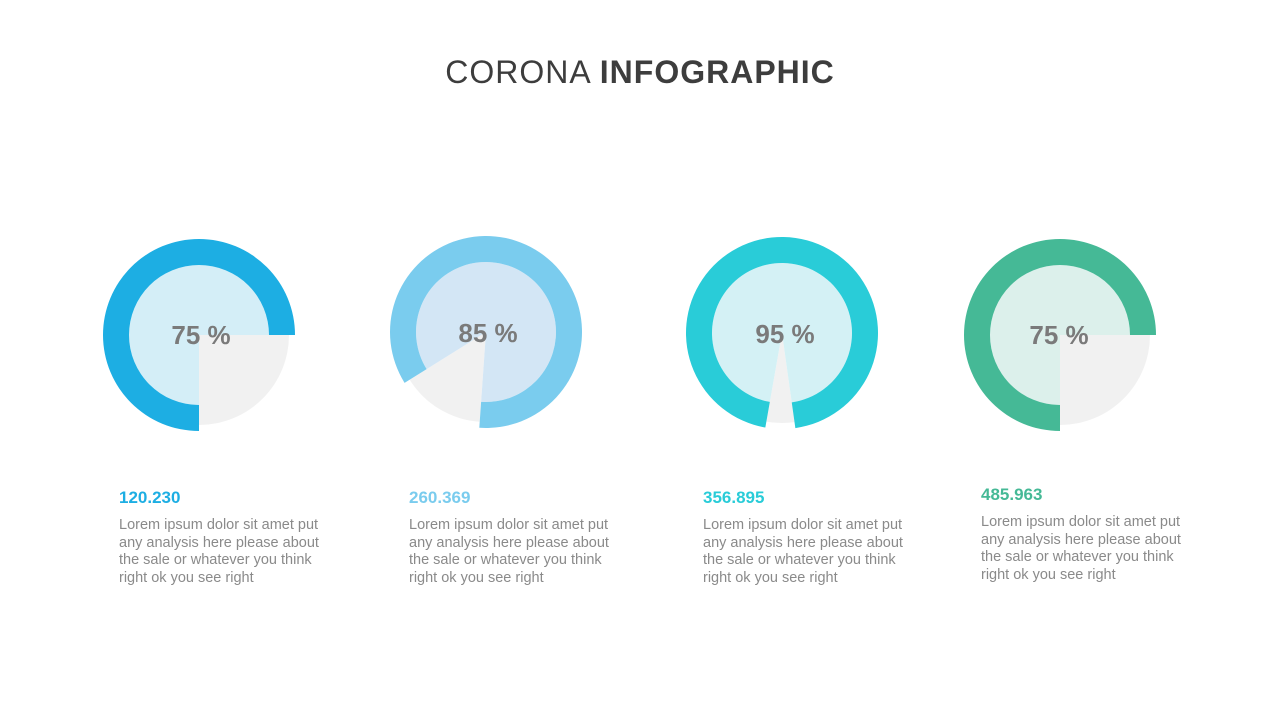 Image resolution: width=1280 pixels, height=720 pixels. I want to click on percent-label: 95 %, so click(784, 334).